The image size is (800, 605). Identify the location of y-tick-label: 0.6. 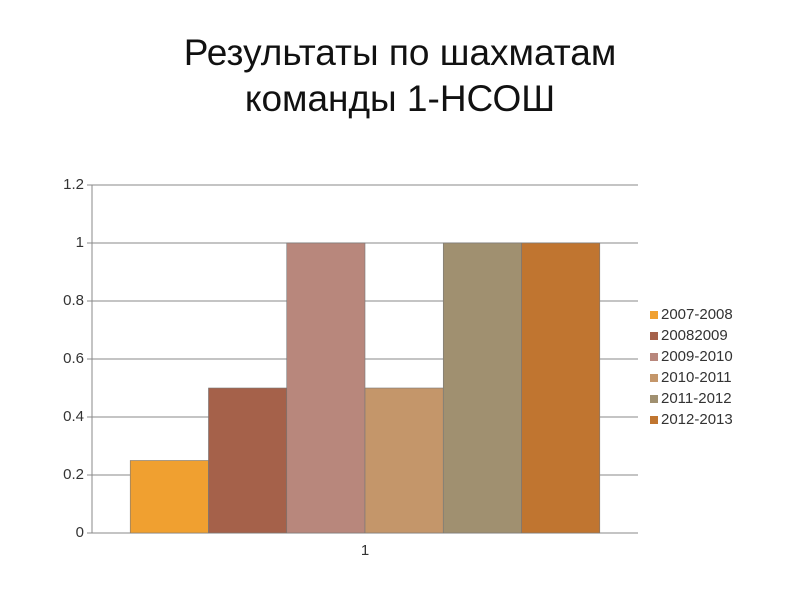
(73, 358).